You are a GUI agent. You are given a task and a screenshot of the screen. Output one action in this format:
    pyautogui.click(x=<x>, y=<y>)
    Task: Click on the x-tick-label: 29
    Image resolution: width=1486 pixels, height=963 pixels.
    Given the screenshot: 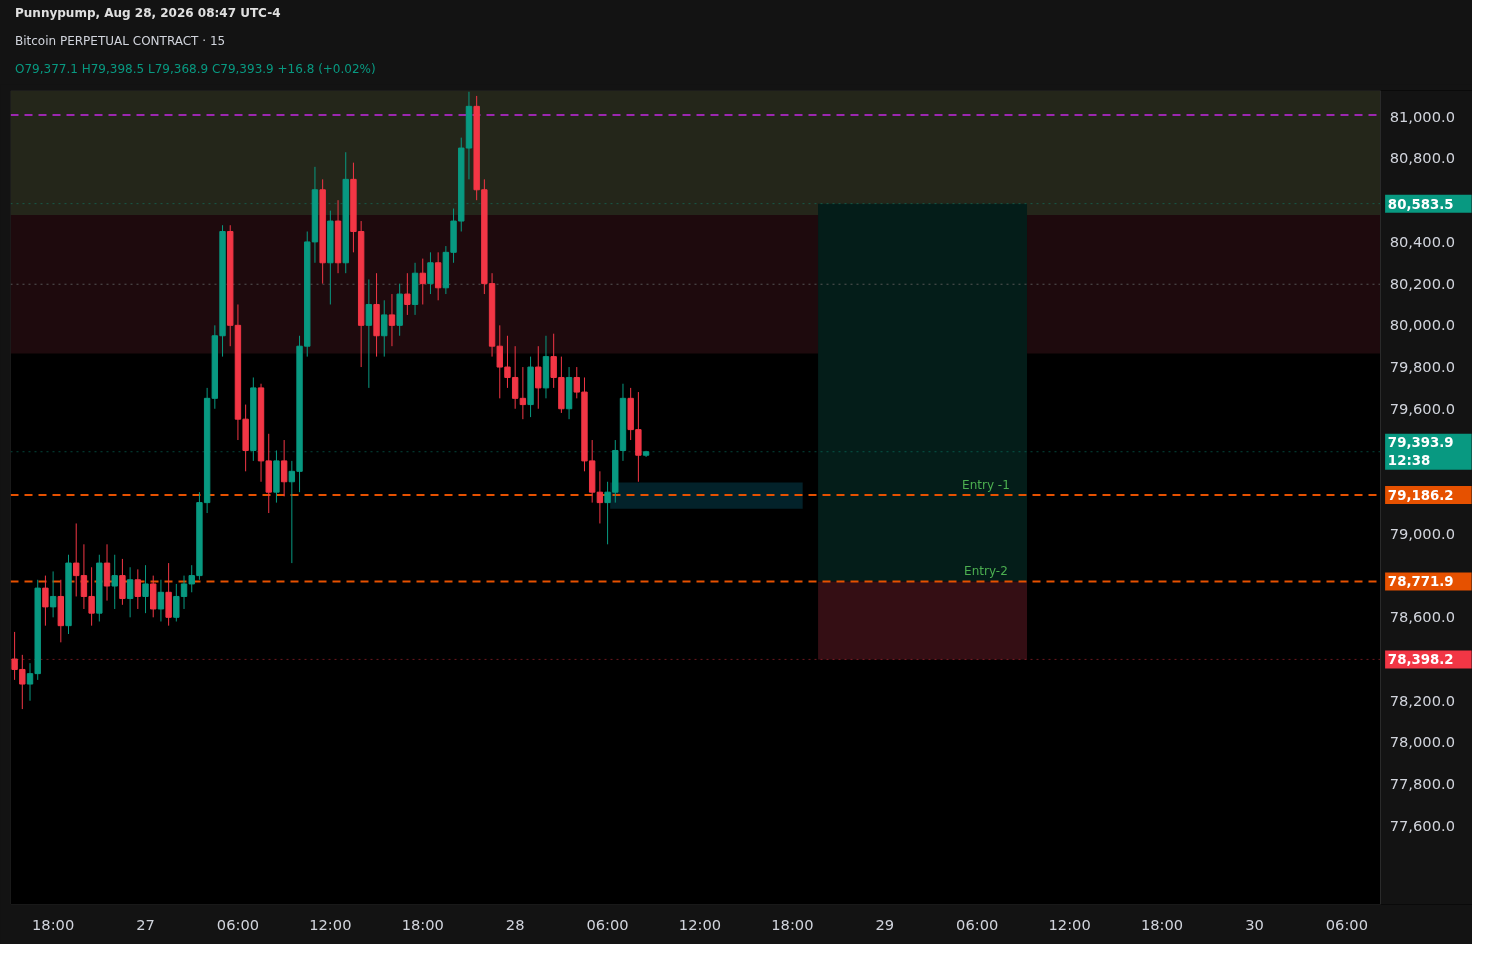 What is the action you would take?
    pyautogui.click(x=885, y=924)
    